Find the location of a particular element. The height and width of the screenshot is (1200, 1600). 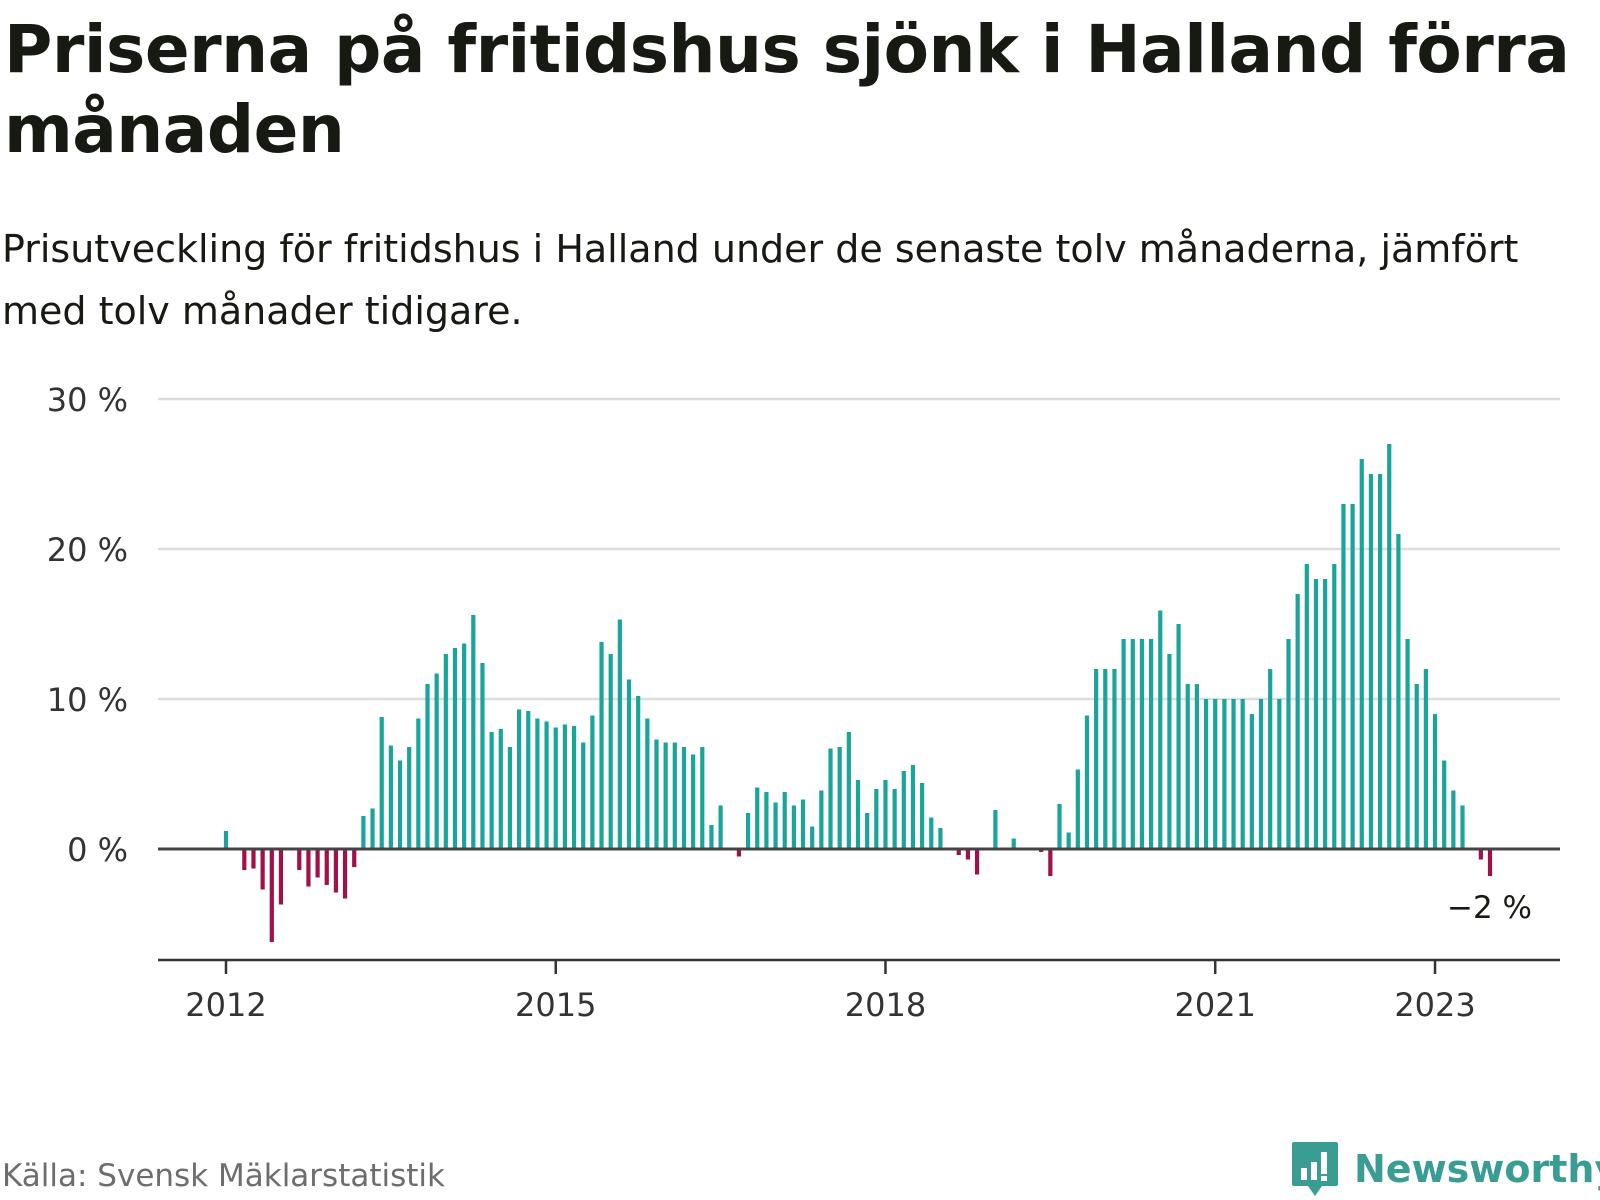

last-value-label: −2 % is located at coordinates (1489, 908).